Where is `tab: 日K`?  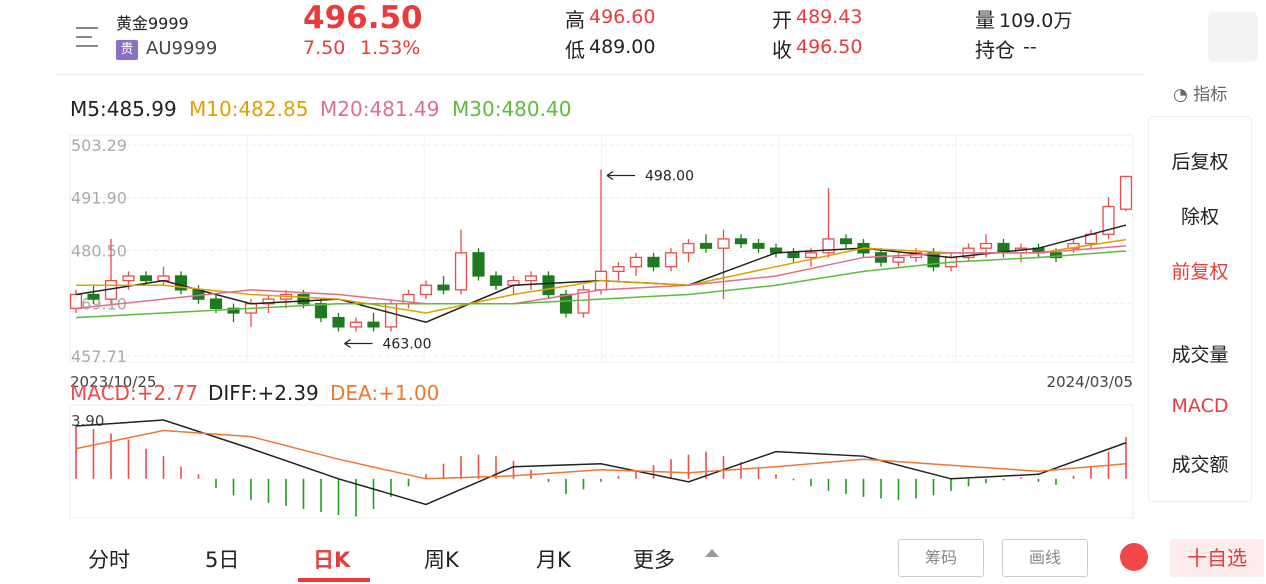
tab: 日K is located at coordinates (332, 560).